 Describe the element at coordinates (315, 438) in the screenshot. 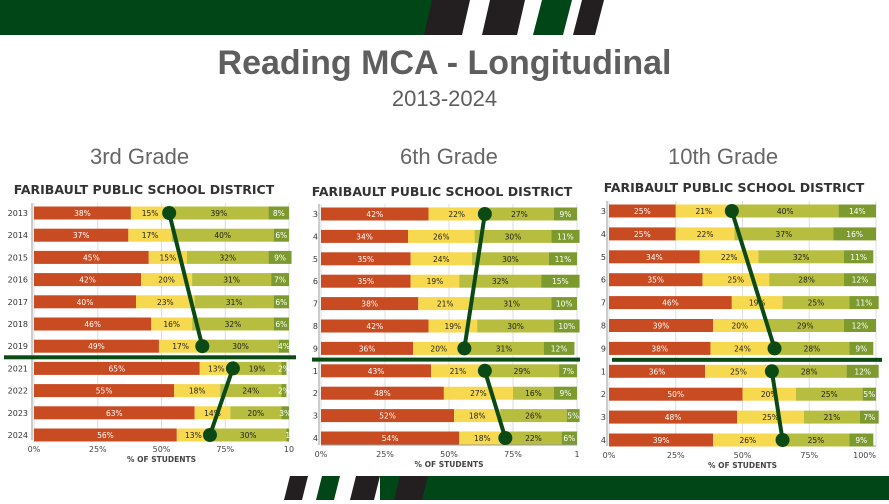

I see `y-tick-label: 2024` at that location.